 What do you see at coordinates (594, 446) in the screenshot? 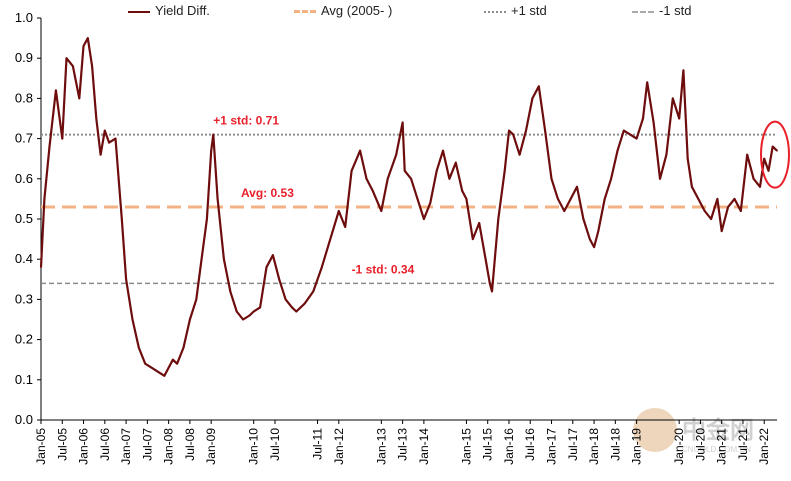
I see `x-tick-label: Jan-18` at bounding box center [594, 446].